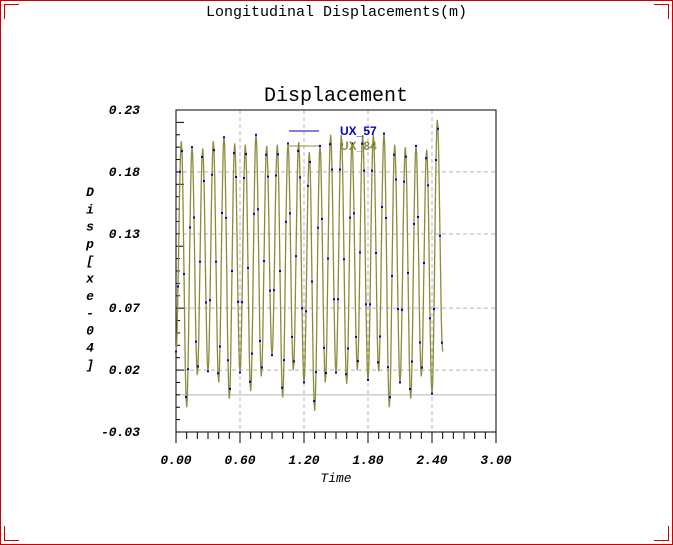 Image resolution: width=673 pixels, height=545 pixels. What do you see at coordinates (11, 11) in the screenshot?
I see `corner-mark-top-left` at bounding box center [11, 11].